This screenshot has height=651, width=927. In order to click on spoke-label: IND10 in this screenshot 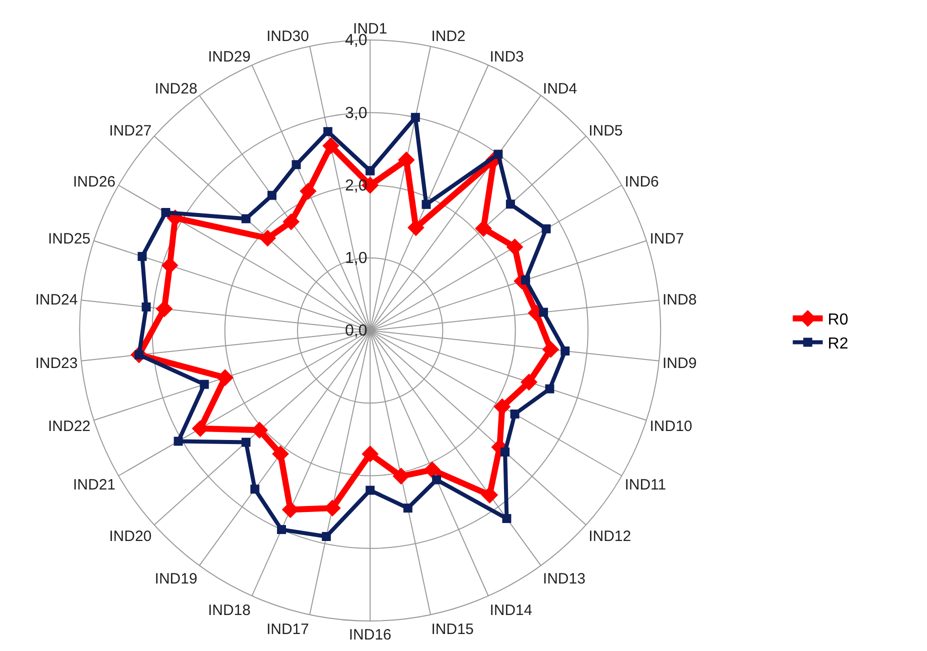, I will do `click(671, 426)`.